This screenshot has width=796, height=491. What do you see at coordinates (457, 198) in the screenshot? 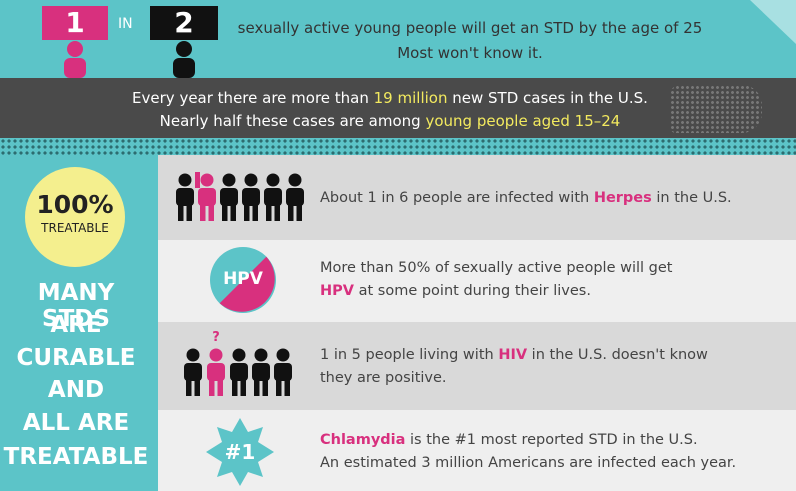
I see `text: About 1 in 6 people are infected with` at bounding box center [457, 198].